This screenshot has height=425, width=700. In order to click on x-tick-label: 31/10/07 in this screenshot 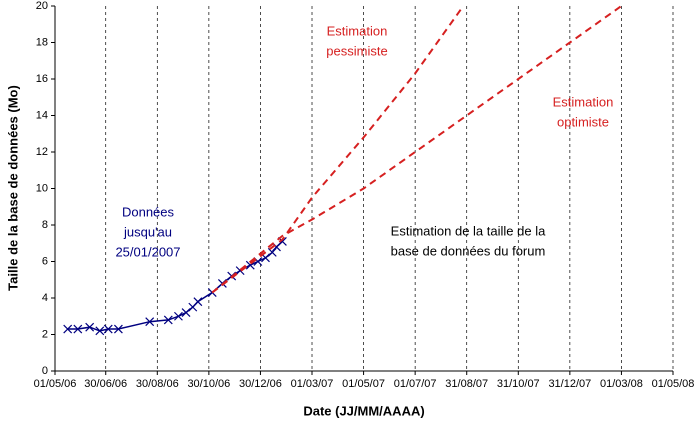, I will do `click(518, 384)`.